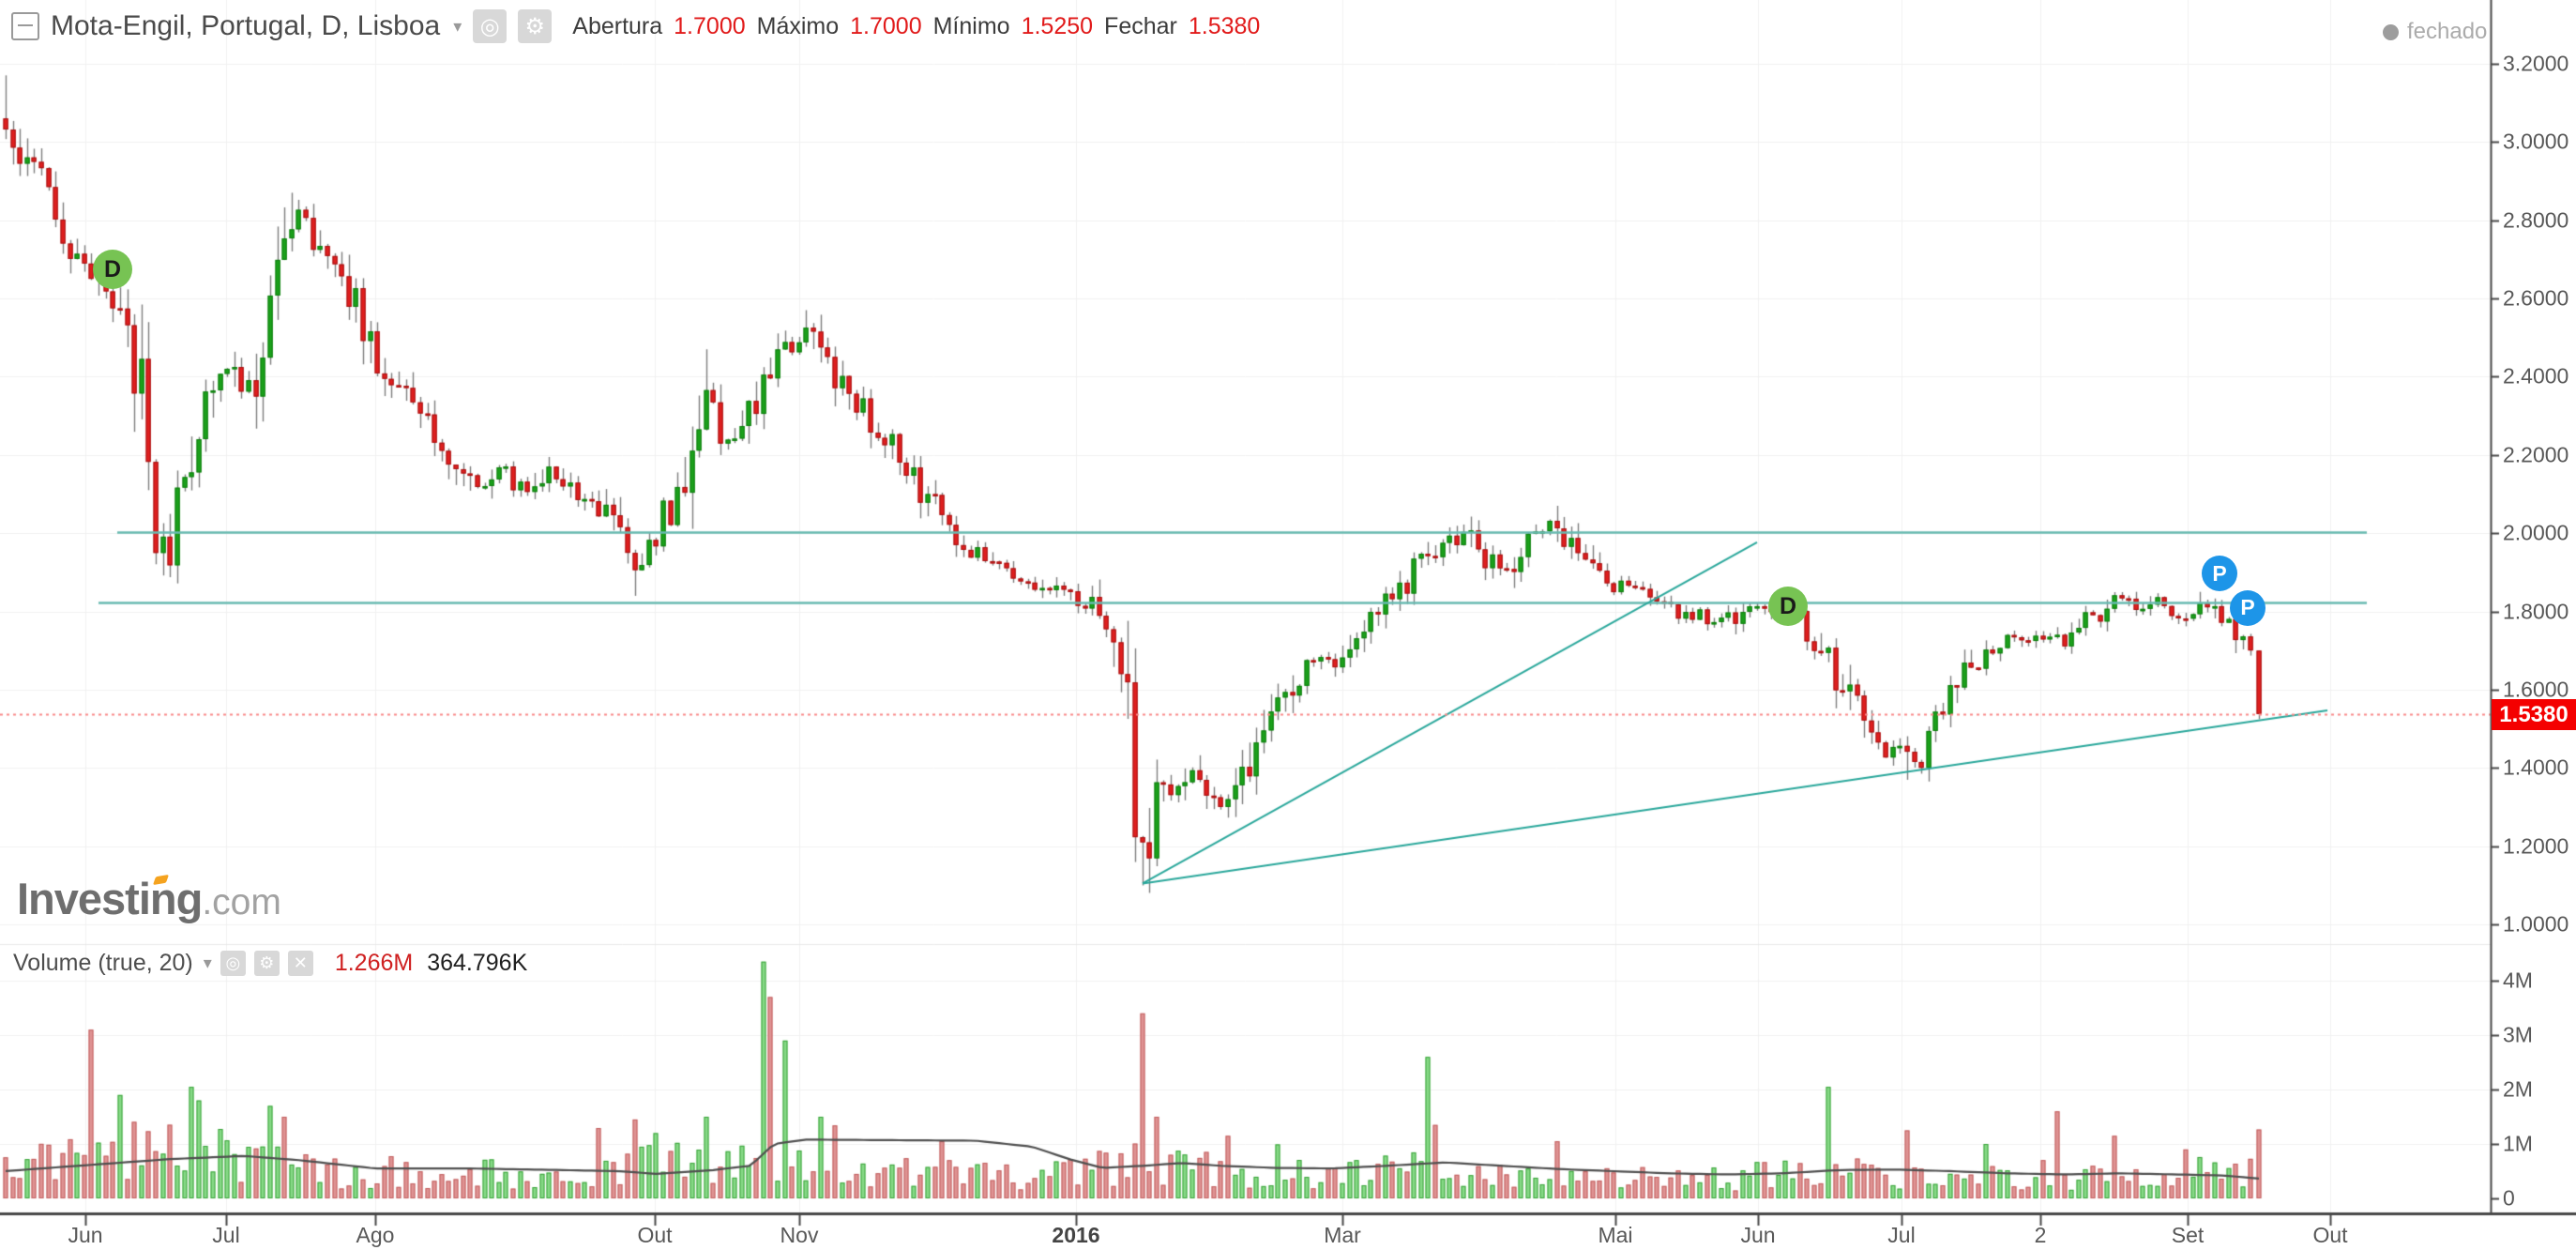 This screenshot has width=2576, height=1250. What do you see at coordinates (971, 26) in the screenshot?
I see `low-label: Mínimo` at bounding box center [971, 26].